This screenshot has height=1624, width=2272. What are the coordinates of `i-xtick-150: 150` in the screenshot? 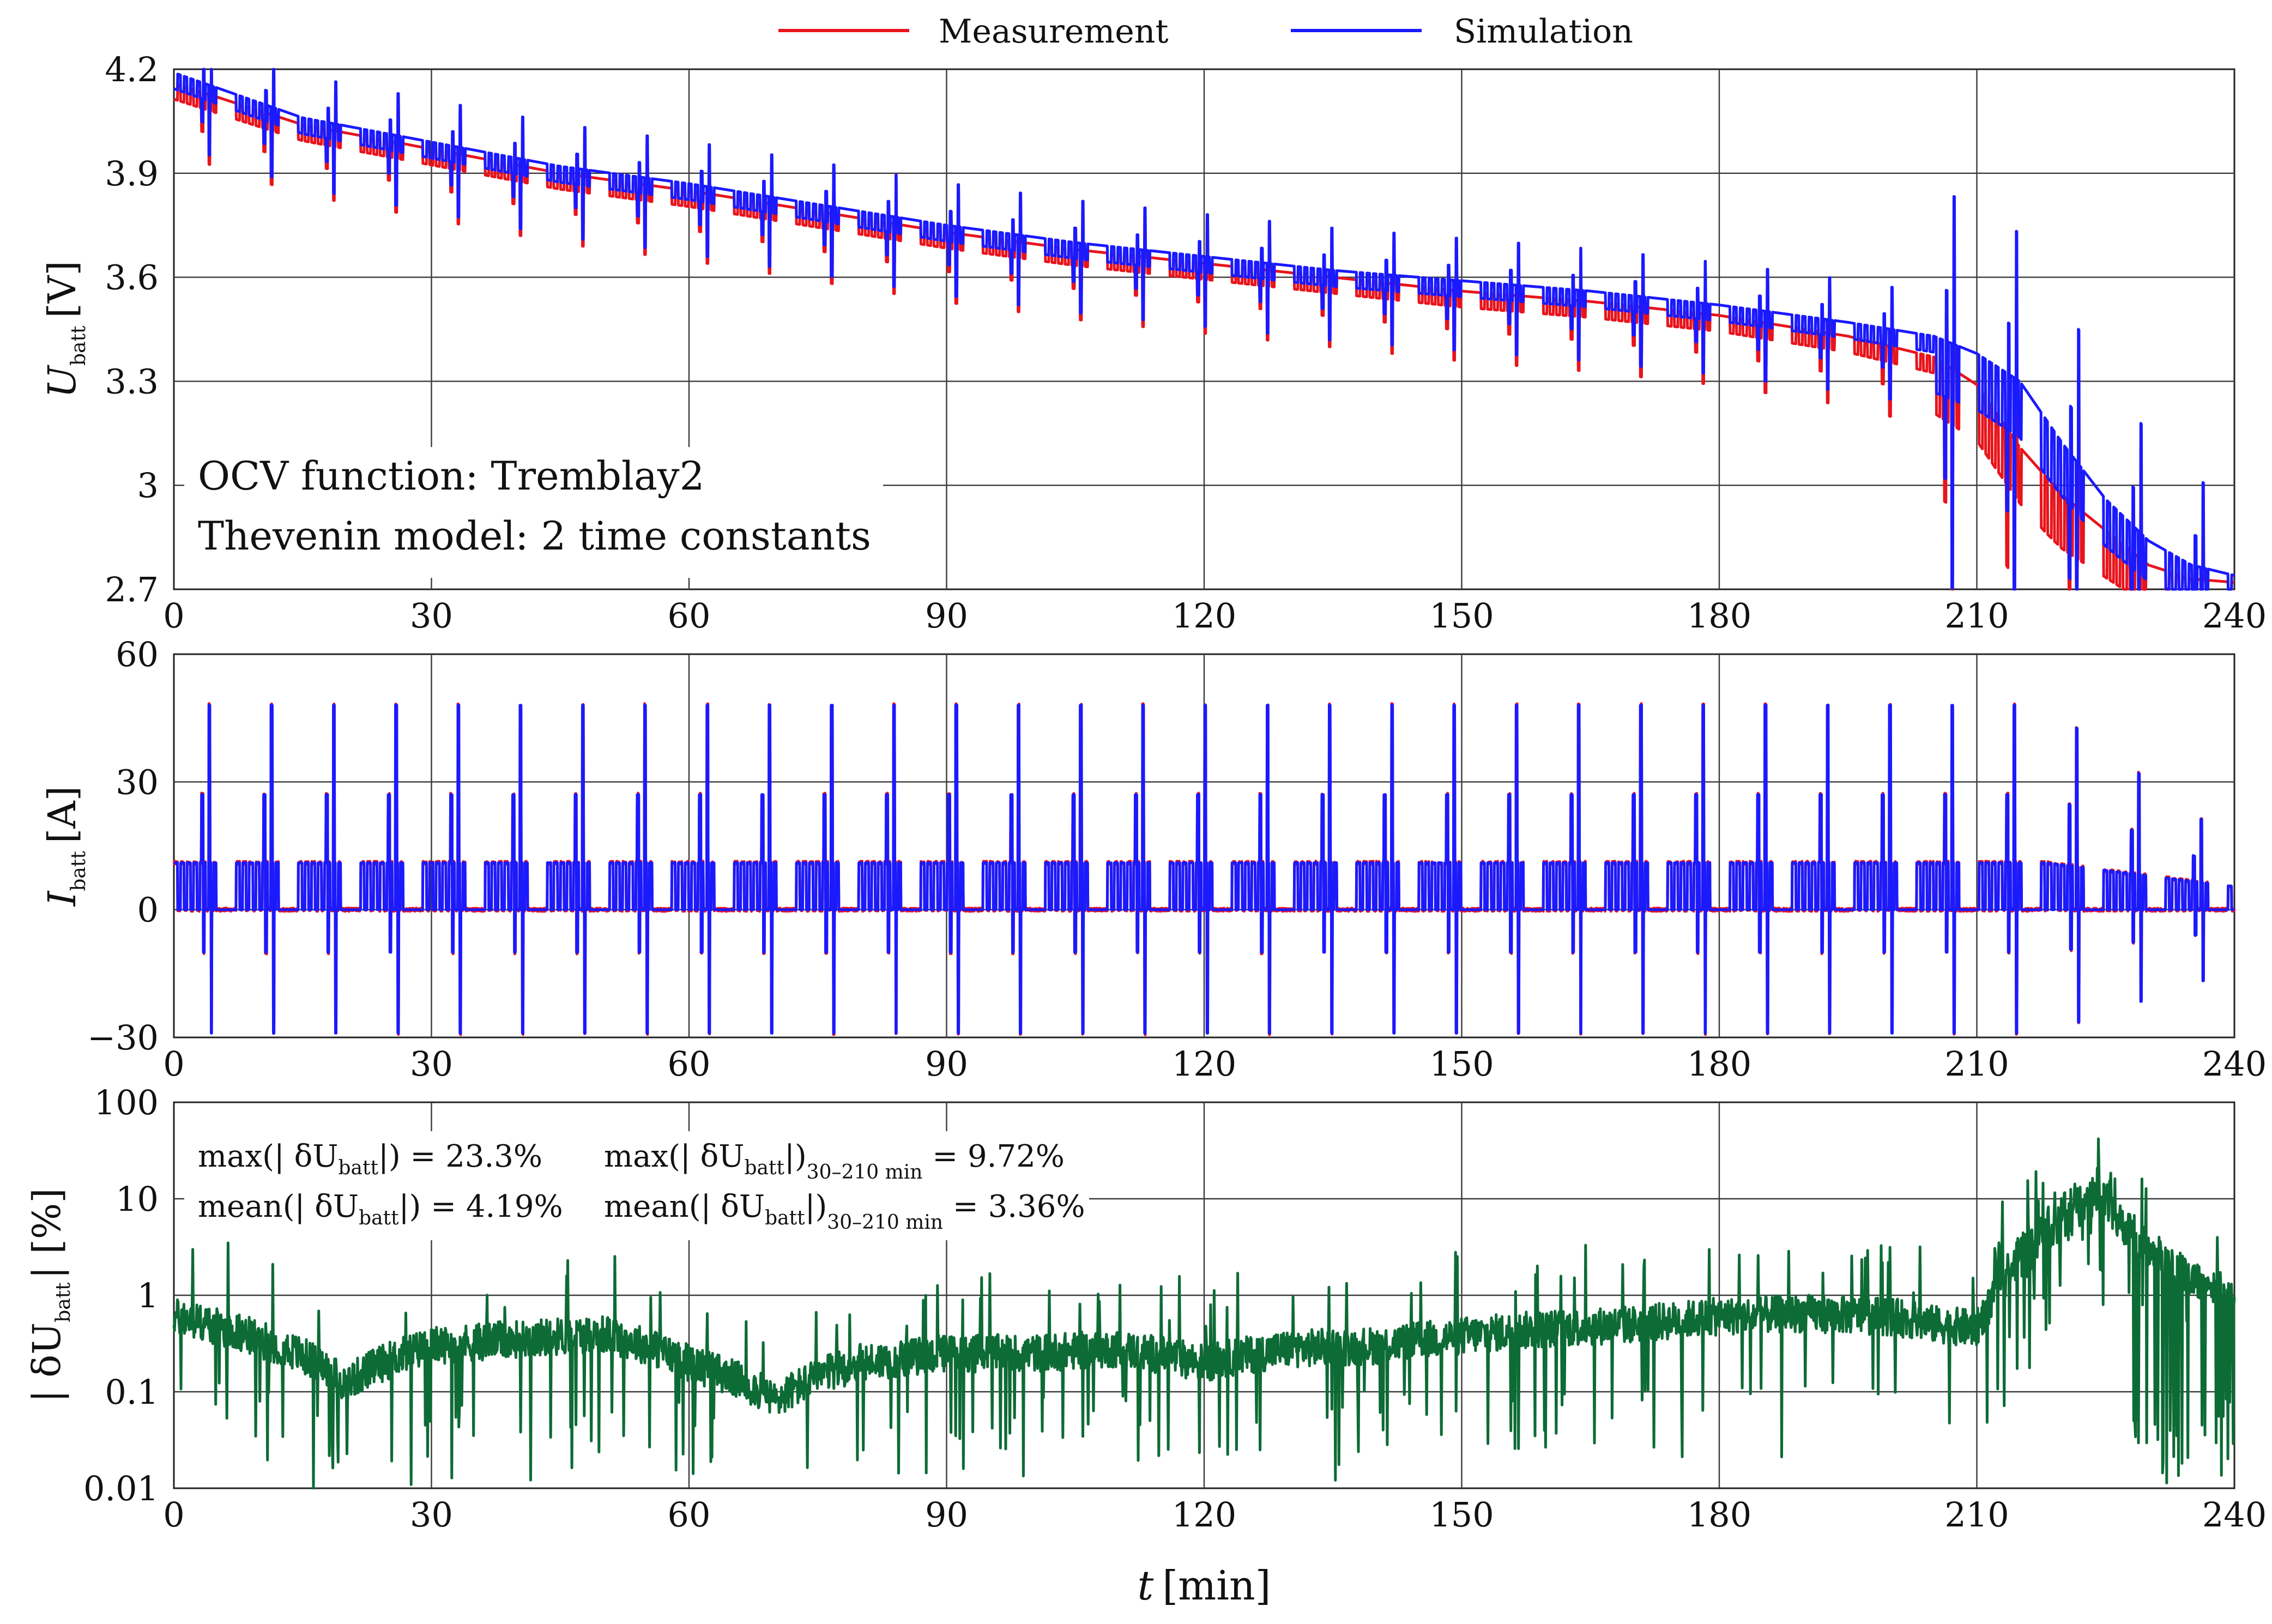 It's located at (1462, 1064).